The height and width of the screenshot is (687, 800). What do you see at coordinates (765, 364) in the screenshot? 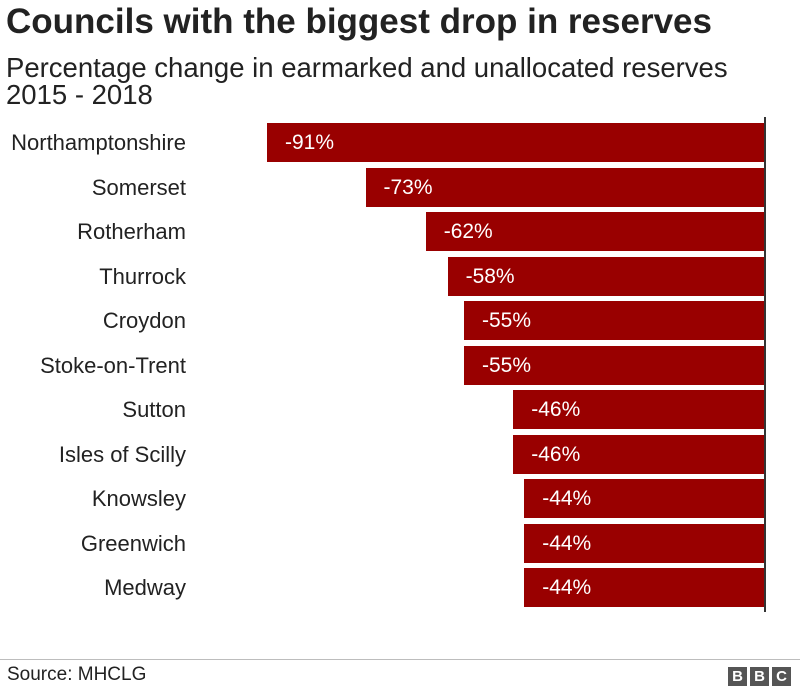
I see `zero-axis-line` at bounding box center [765, 364].